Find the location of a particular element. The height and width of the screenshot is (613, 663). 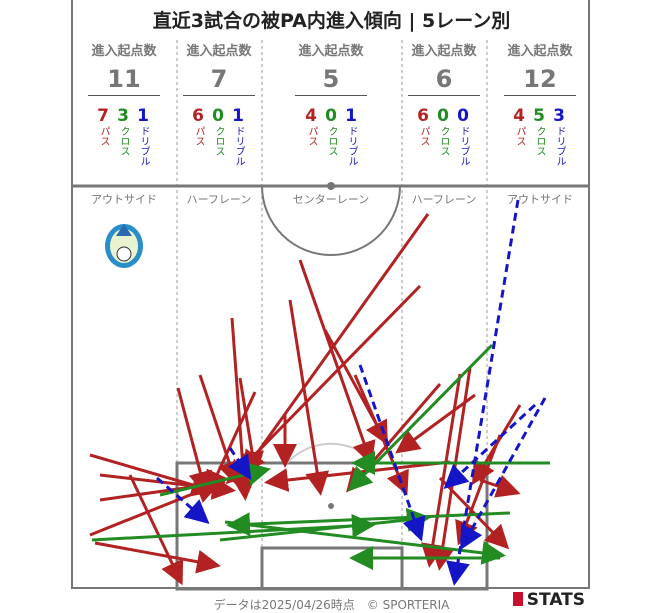

lane-total: 5 is located at coordinates (331, 80).